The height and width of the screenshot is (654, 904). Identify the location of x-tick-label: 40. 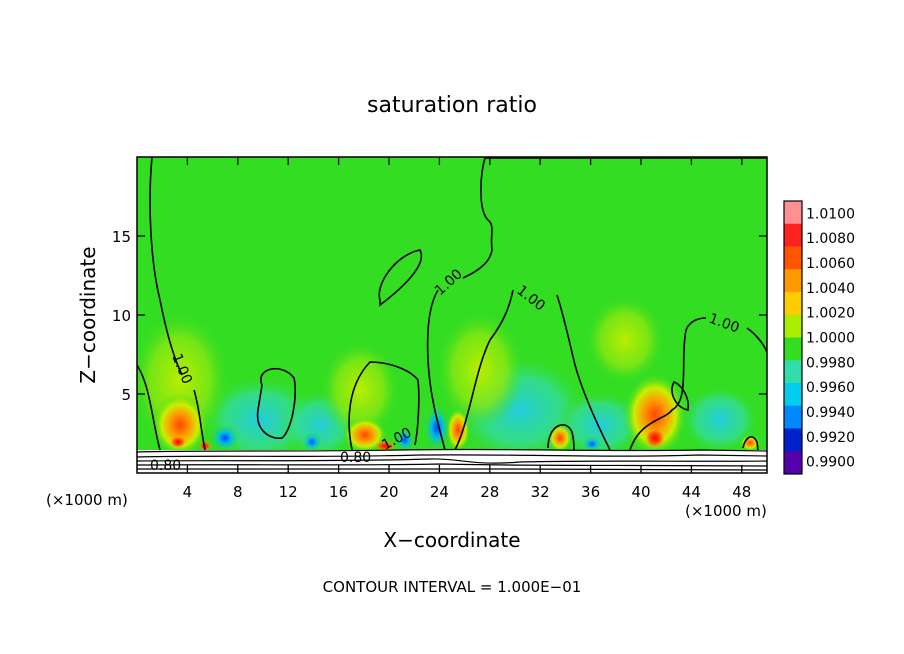
(640, 492).